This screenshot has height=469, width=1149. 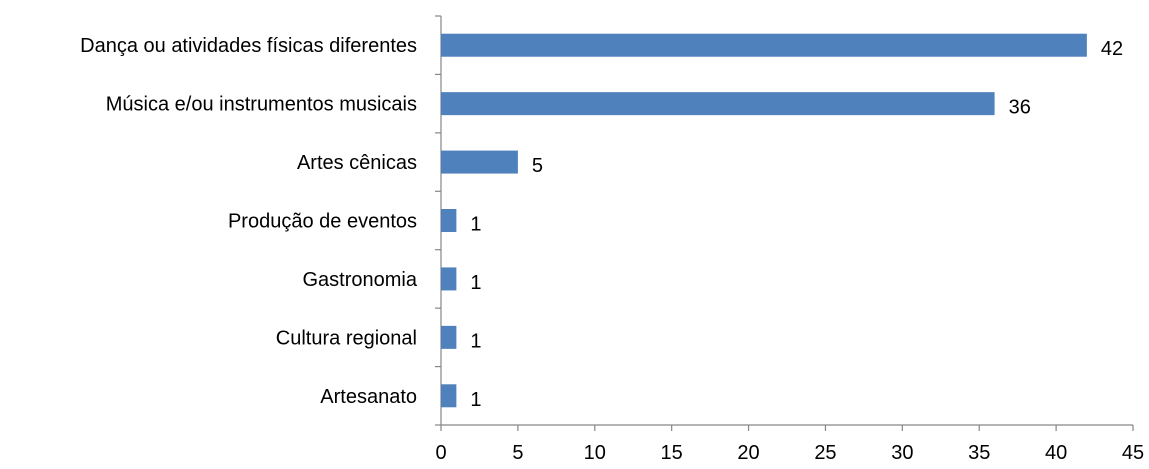 I want to click on data-label: 36, so click(x=1020, y=108).